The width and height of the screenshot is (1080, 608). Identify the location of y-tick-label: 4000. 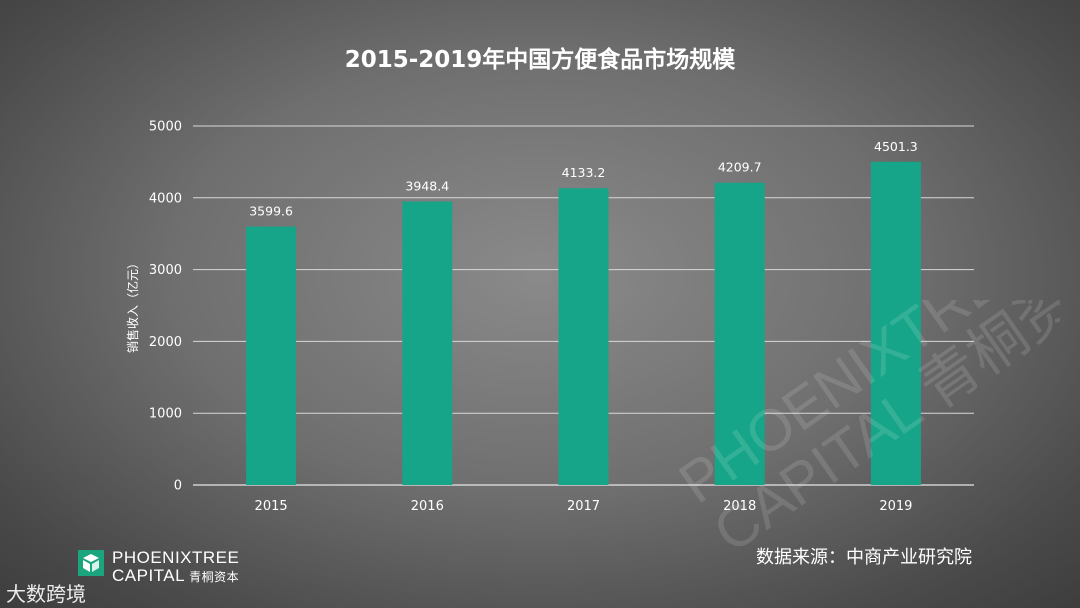
(165, 198).